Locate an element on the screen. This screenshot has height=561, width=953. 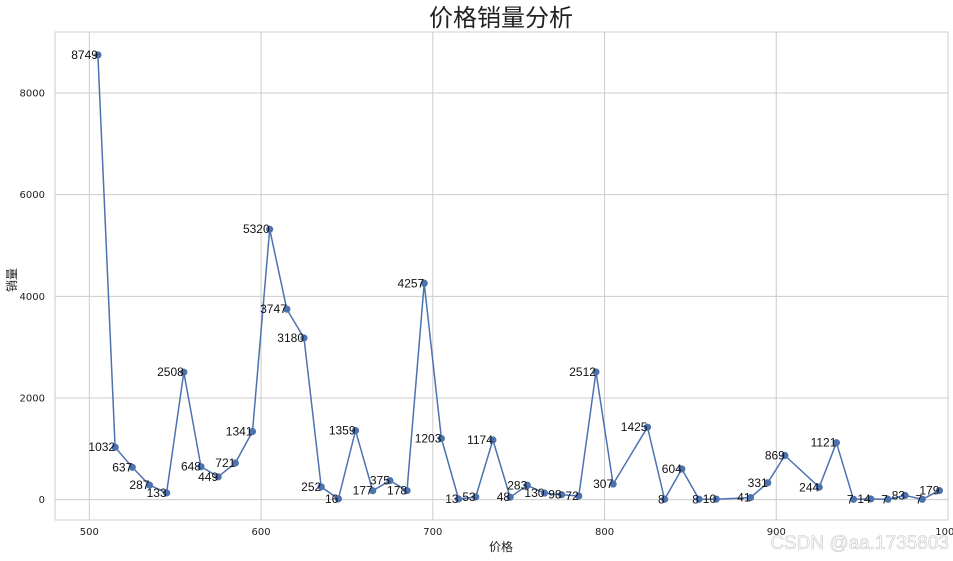
data-label: 72 is located at coordinates (572, 496).